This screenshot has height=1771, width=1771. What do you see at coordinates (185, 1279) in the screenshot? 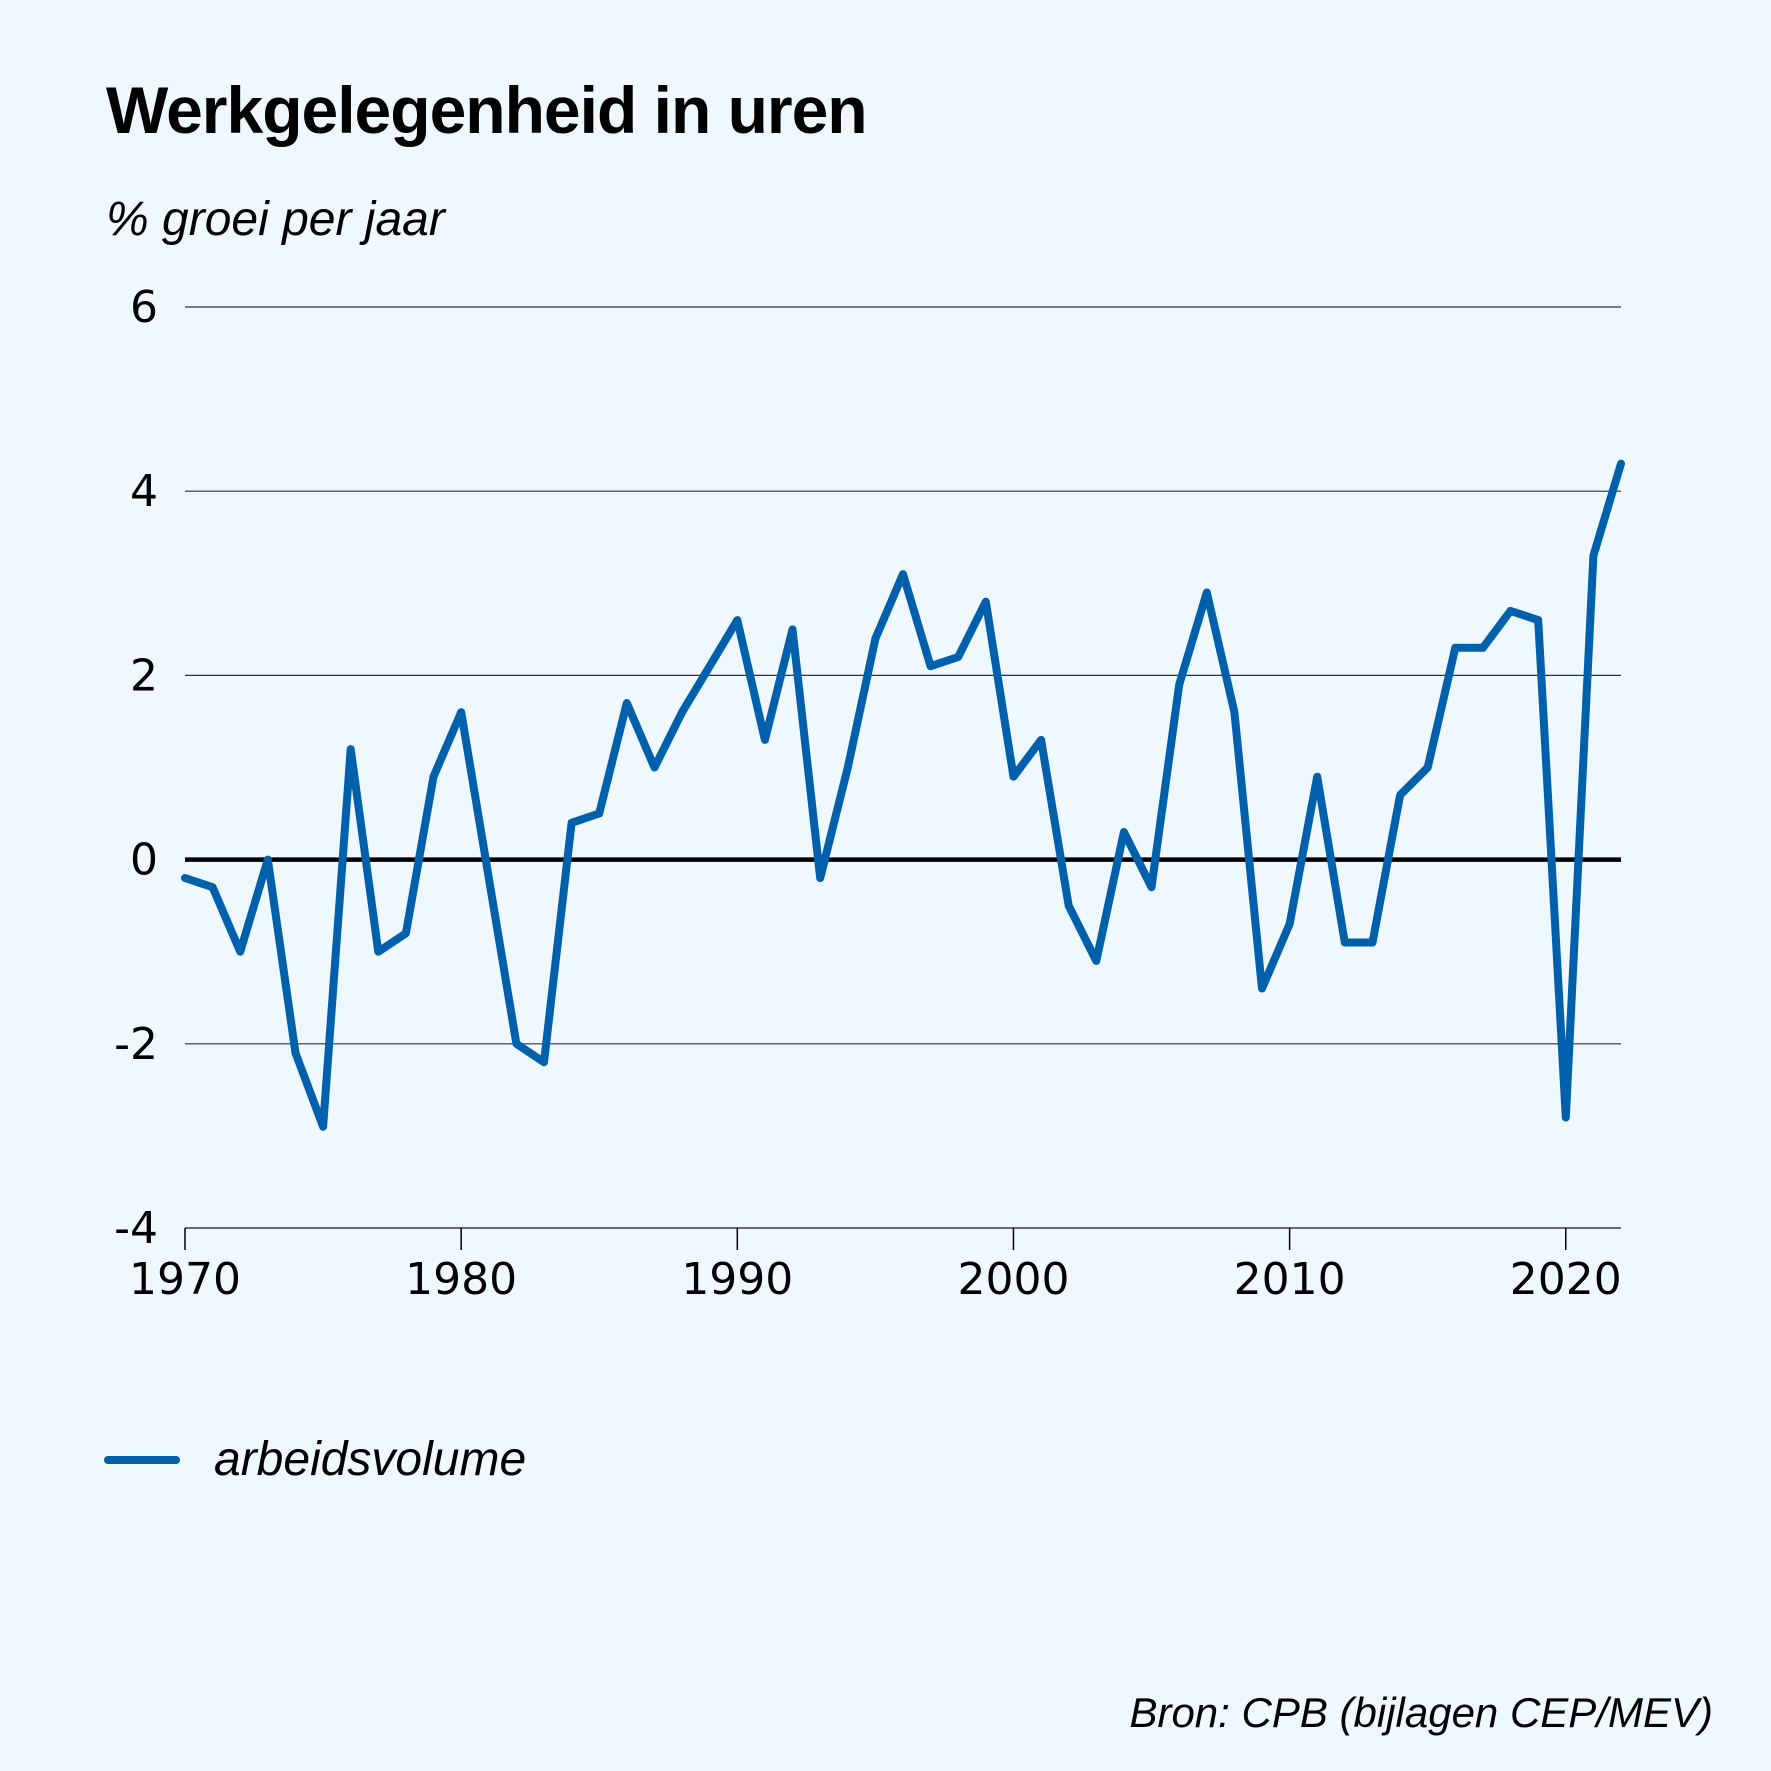
I see `x-tick-label: 1970` at bounding box center [185, 1279].